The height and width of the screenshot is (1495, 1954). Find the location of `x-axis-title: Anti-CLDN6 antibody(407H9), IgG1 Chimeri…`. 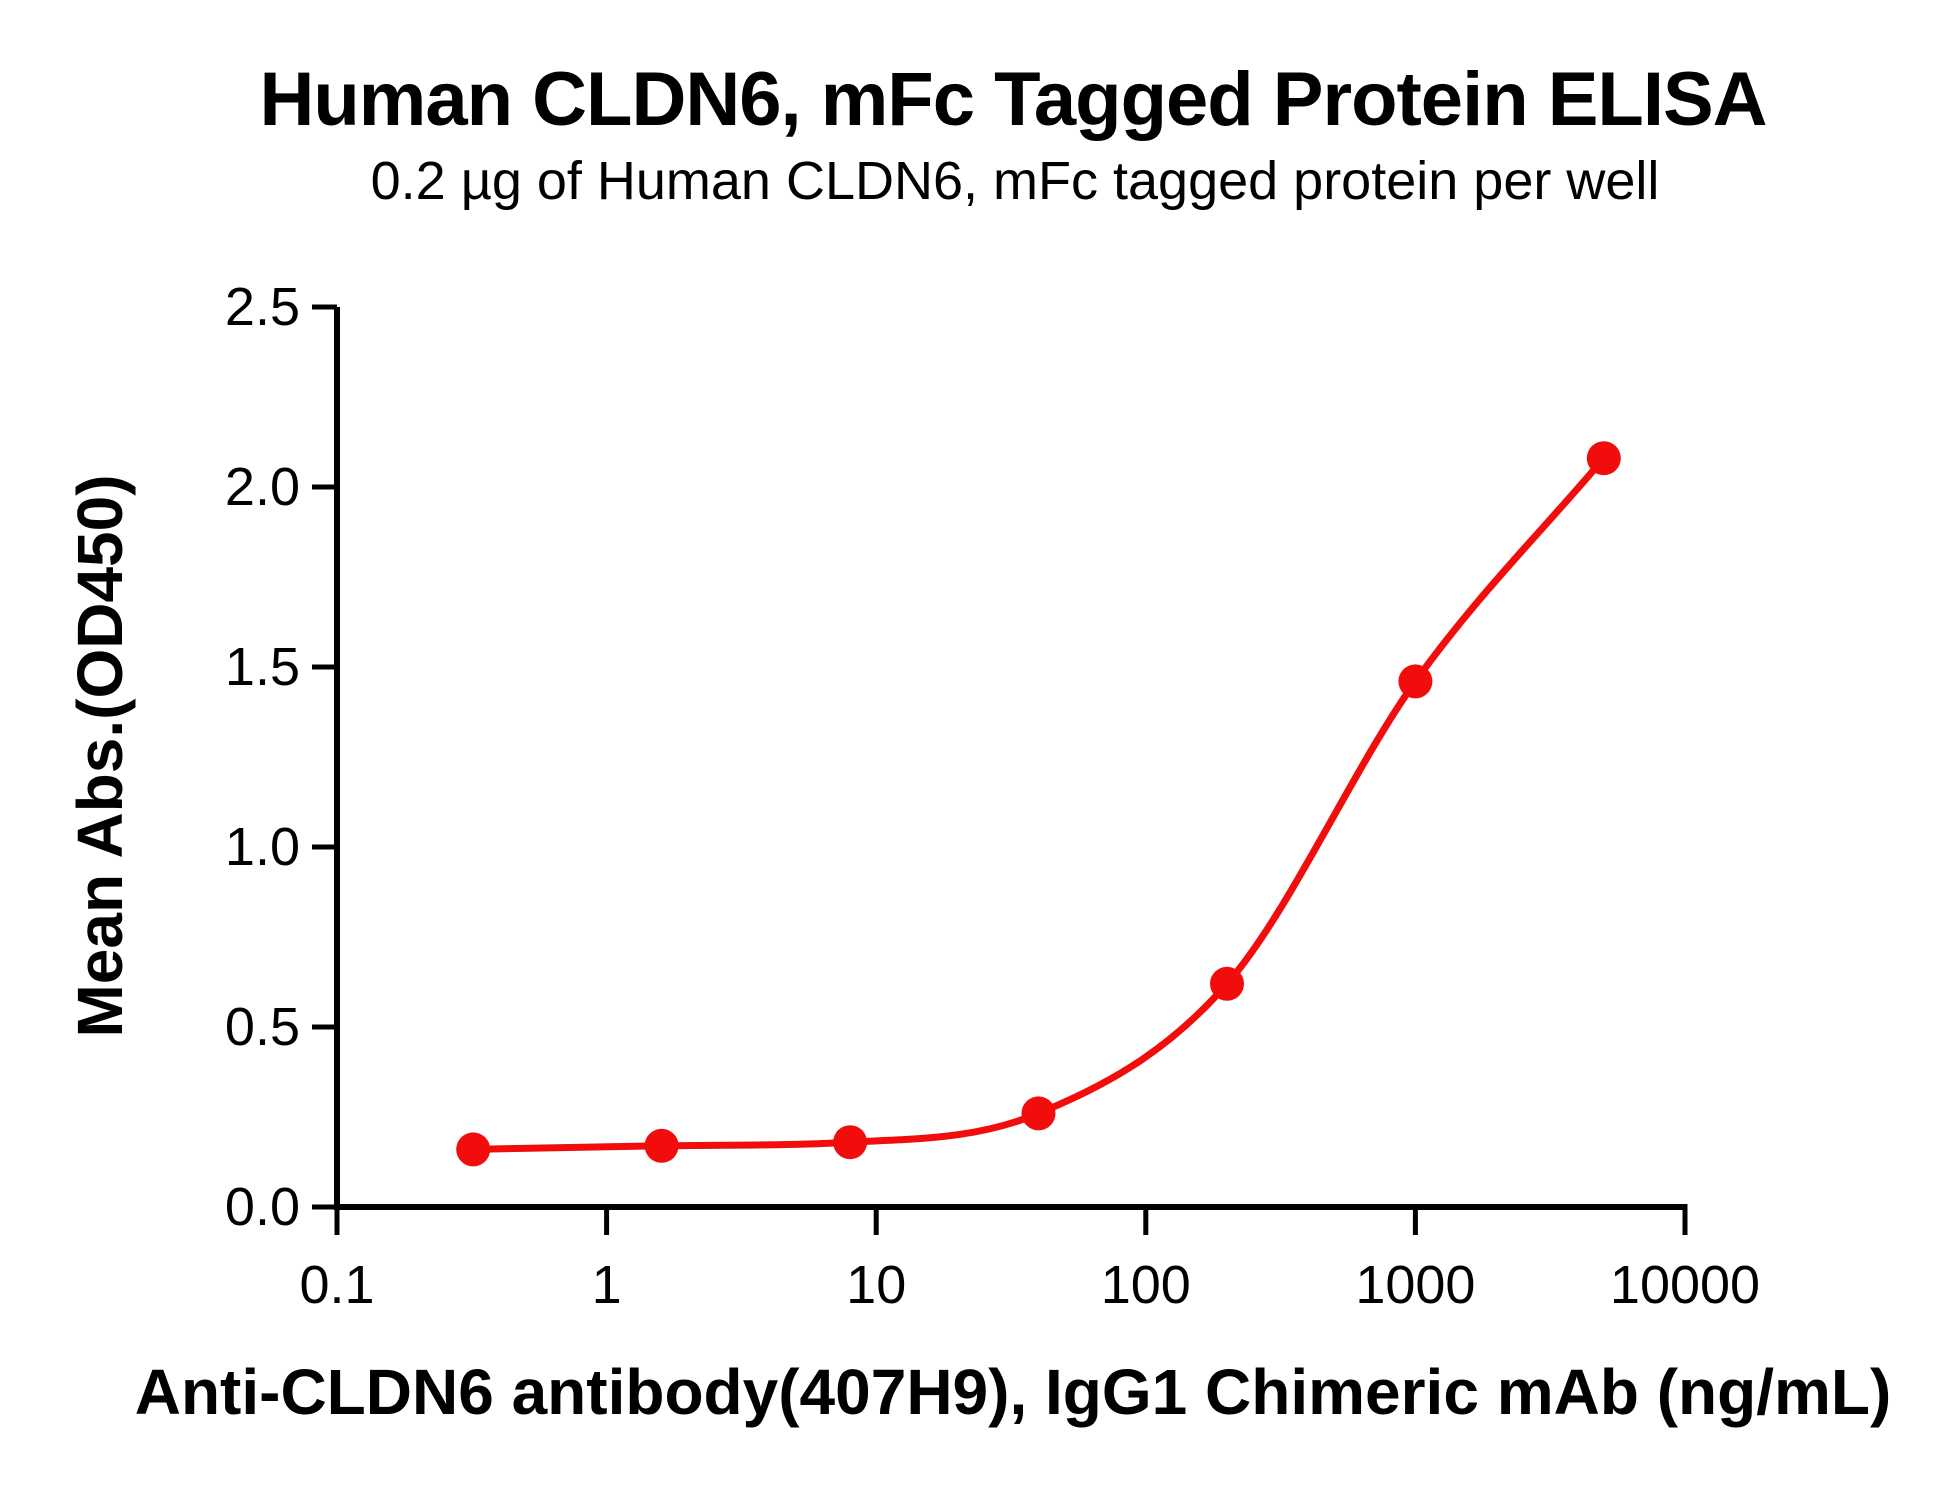

x-axis-title: Anti-CLDN6 antibody(407H9), IgG1 Chimeri… is located at coordinates (1013, 1392).